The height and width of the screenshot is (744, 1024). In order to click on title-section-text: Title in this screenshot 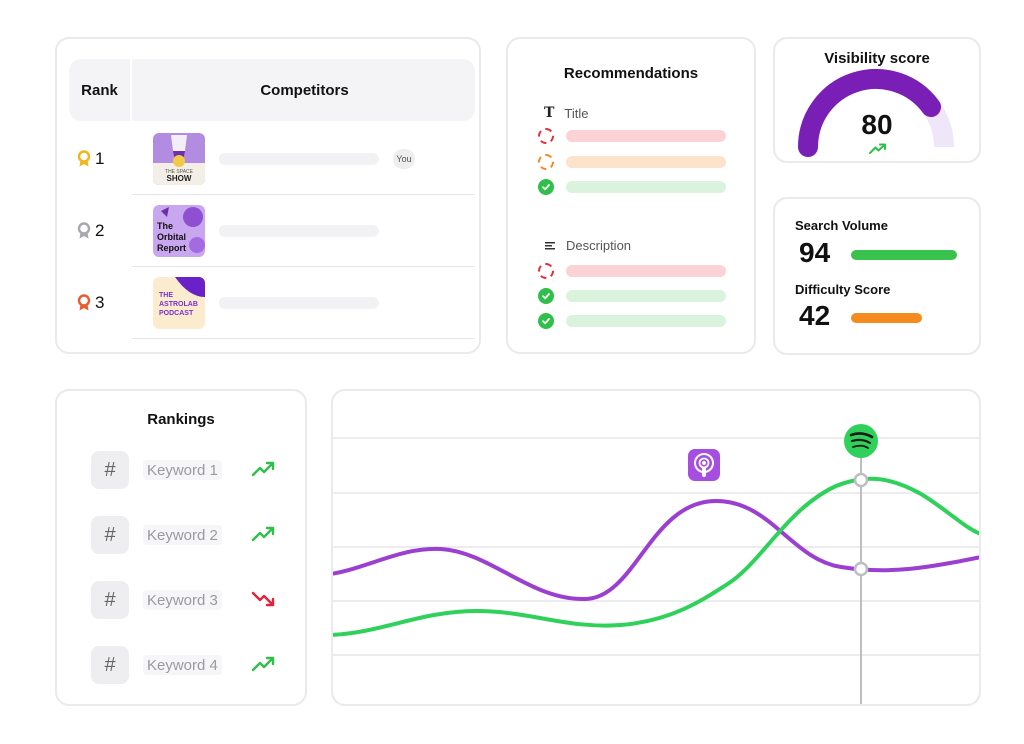, I will do `click(576, 113)`.